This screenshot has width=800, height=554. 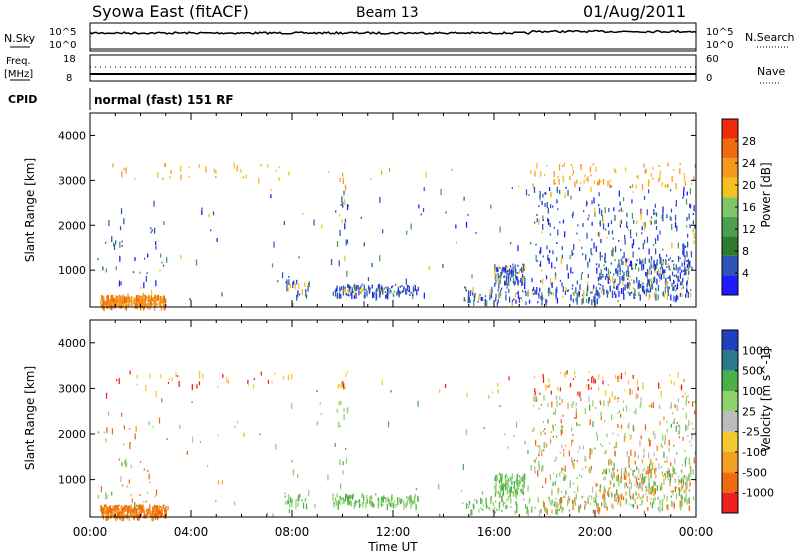 I want to click on velocity-ytick-label: 4000, so click(x=72, y=343).